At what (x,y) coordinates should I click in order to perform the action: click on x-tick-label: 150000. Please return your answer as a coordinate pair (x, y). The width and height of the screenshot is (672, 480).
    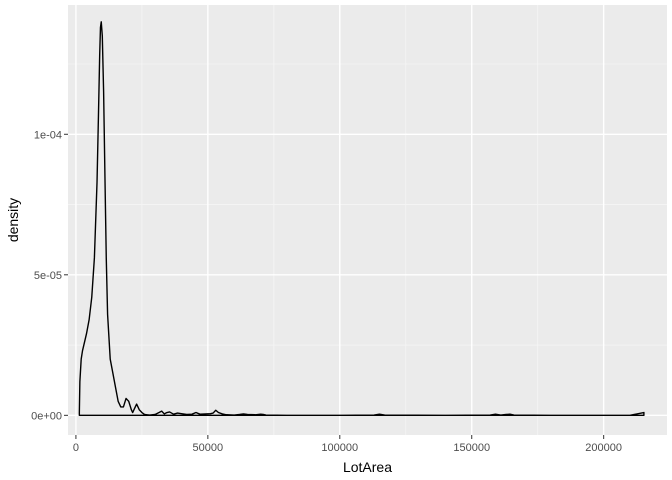
    Looking at the image, I should click on (471, 448).